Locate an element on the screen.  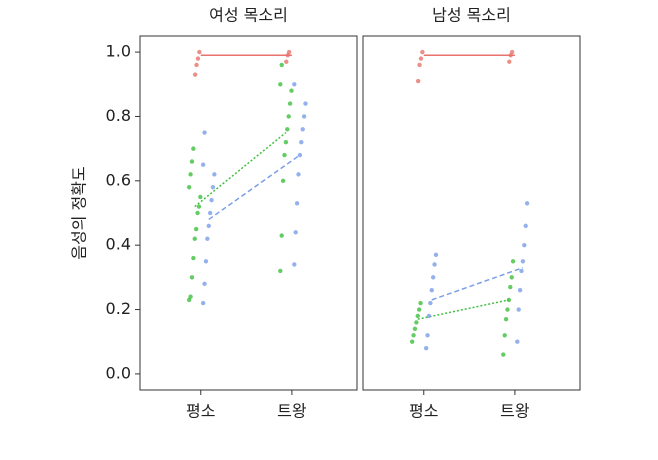
y-tick-label: 0.2 is located at coordinates (118, 308).